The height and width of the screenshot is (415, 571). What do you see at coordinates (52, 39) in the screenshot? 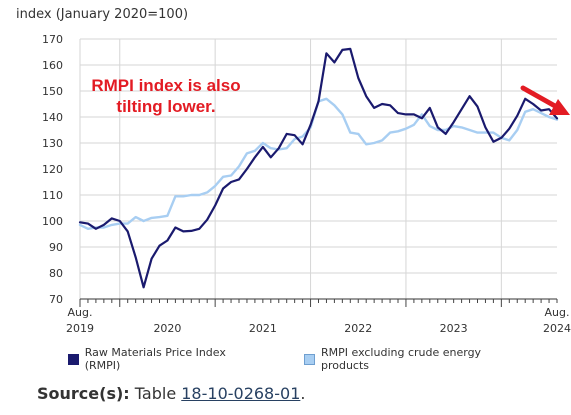
I see `y-tick-label-170: 170` at bounding box center [52, 39].